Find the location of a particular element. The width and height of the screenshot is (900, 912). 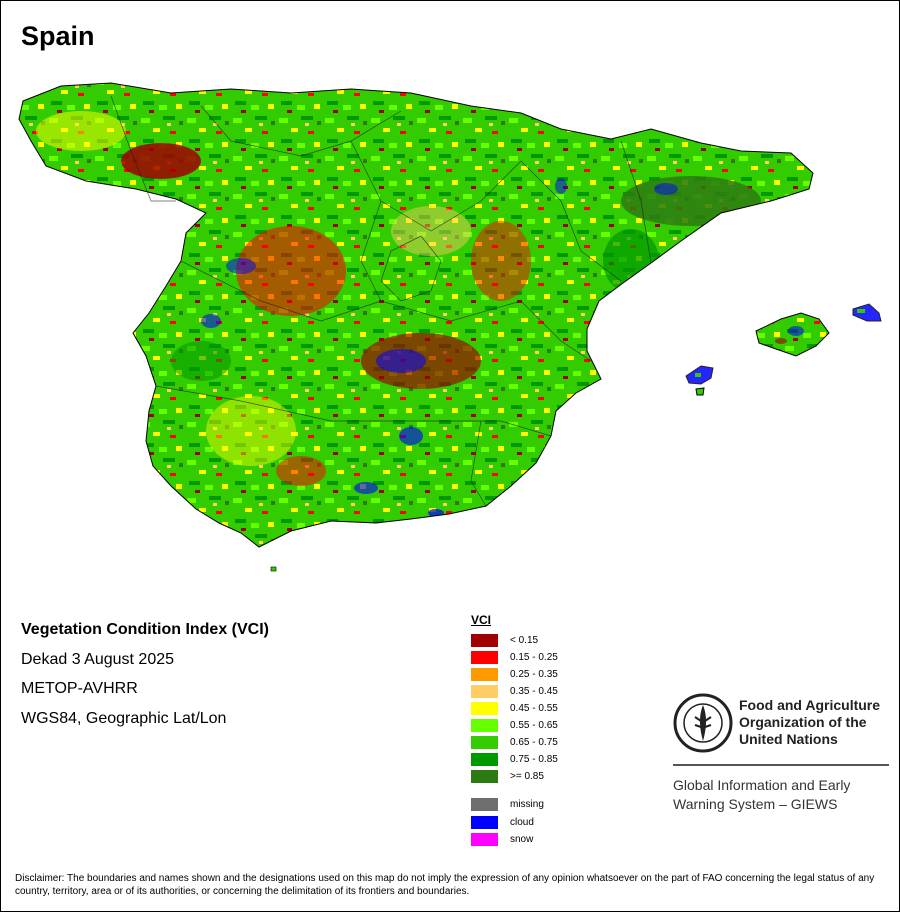

legend-label: 0.65 - 0.75 is located at coordinates (534, 742).